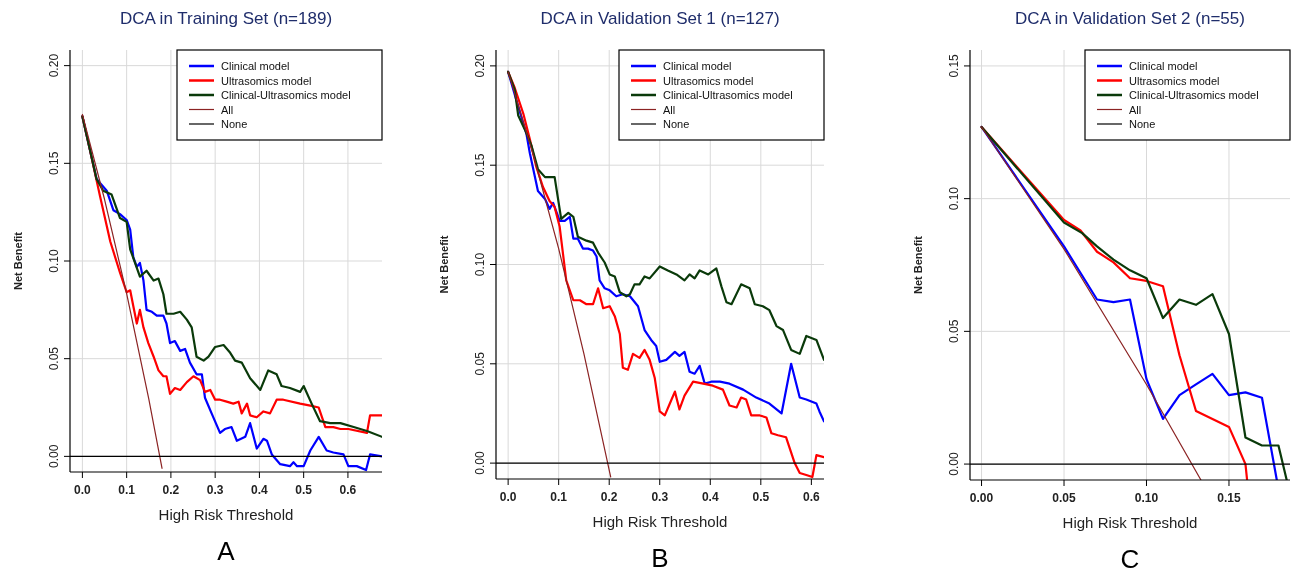  I want to click on chart-title: DCA in Validation Set 1 (n=127), so click(660, 18).